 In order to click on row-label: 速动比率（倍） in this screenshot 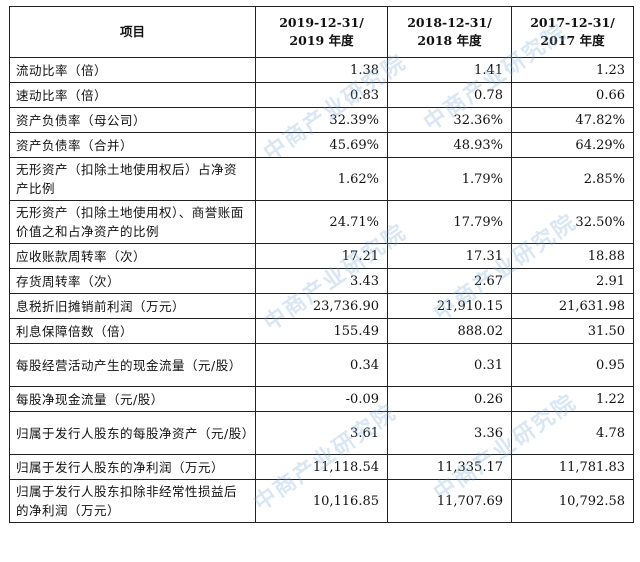, I will do `click(132, 95)`.